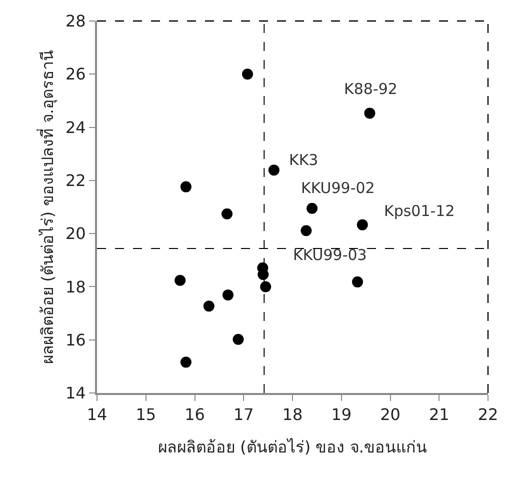 The image size is (521, 485). I want to click on y-tick-label: 26, so click(75, 74).